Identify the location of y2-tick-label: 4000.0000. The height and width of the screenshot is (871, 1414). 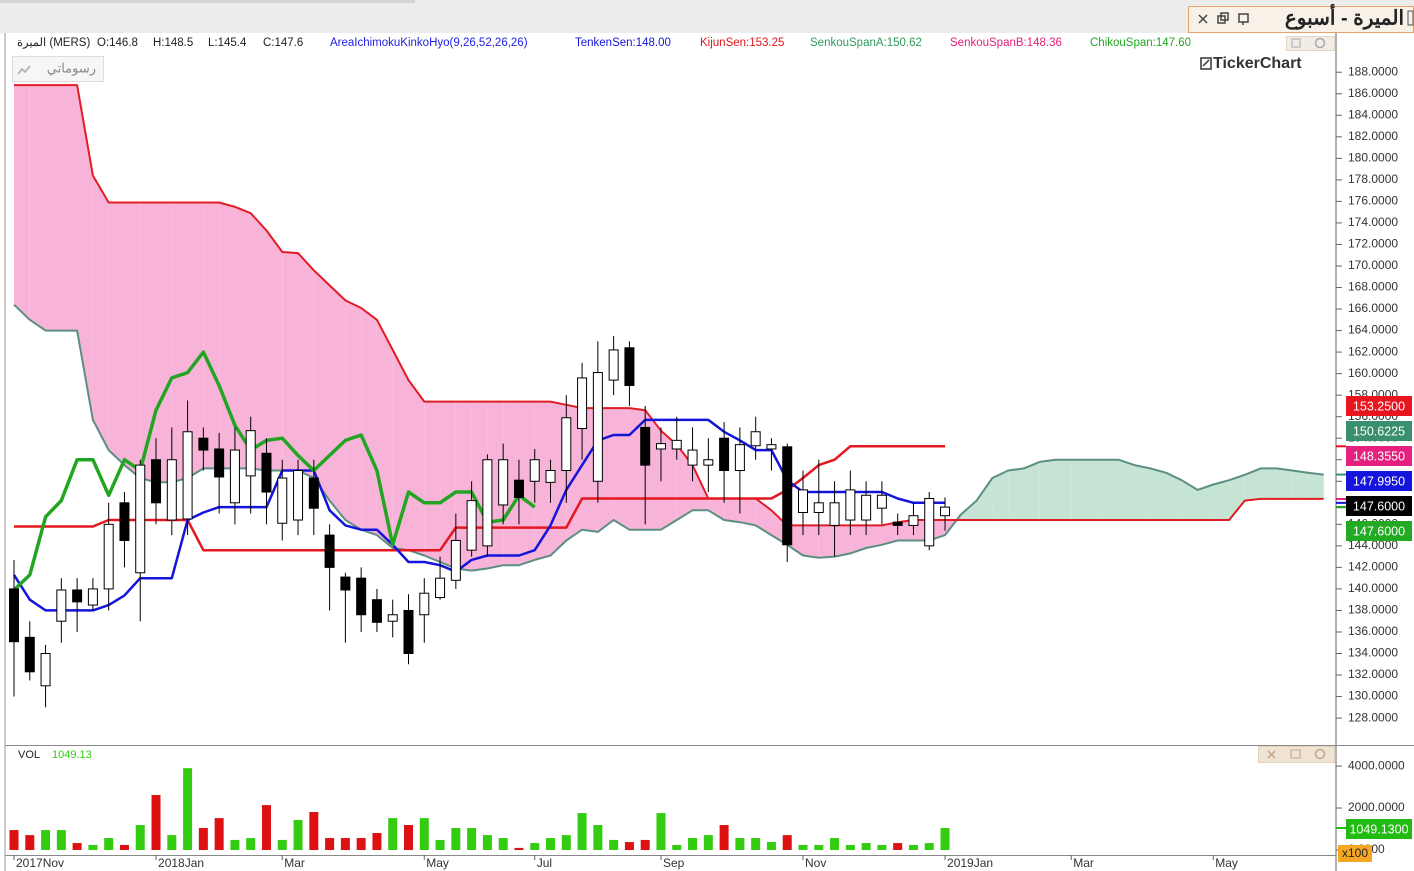
(1376, 765).